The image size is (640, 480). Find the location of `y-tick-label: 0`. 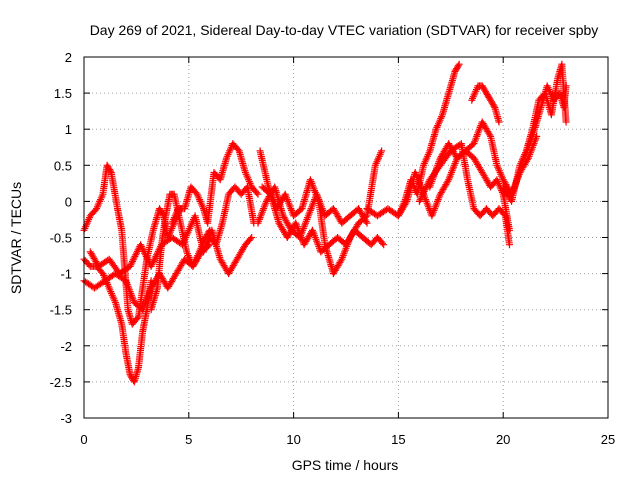

y-tick-label: 0 is located at coordinates (68, 201).